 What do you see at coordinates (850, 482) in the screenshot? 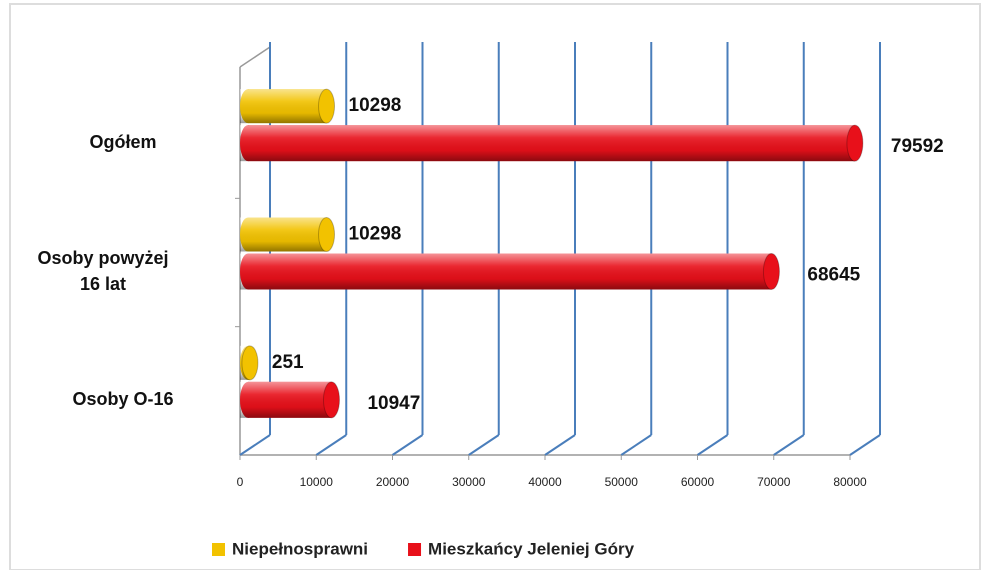
I see `x-tick-label: 80000` at bounding box center [850, 482].